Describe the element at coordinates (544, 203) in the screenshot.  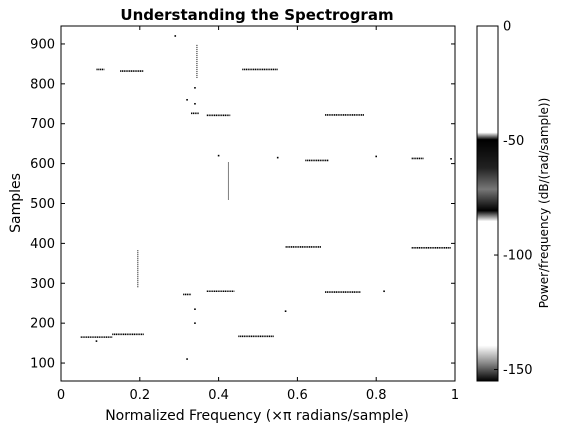
I see `colorbar-label: Power/frequency (dB/(rad/sample))` at that location.